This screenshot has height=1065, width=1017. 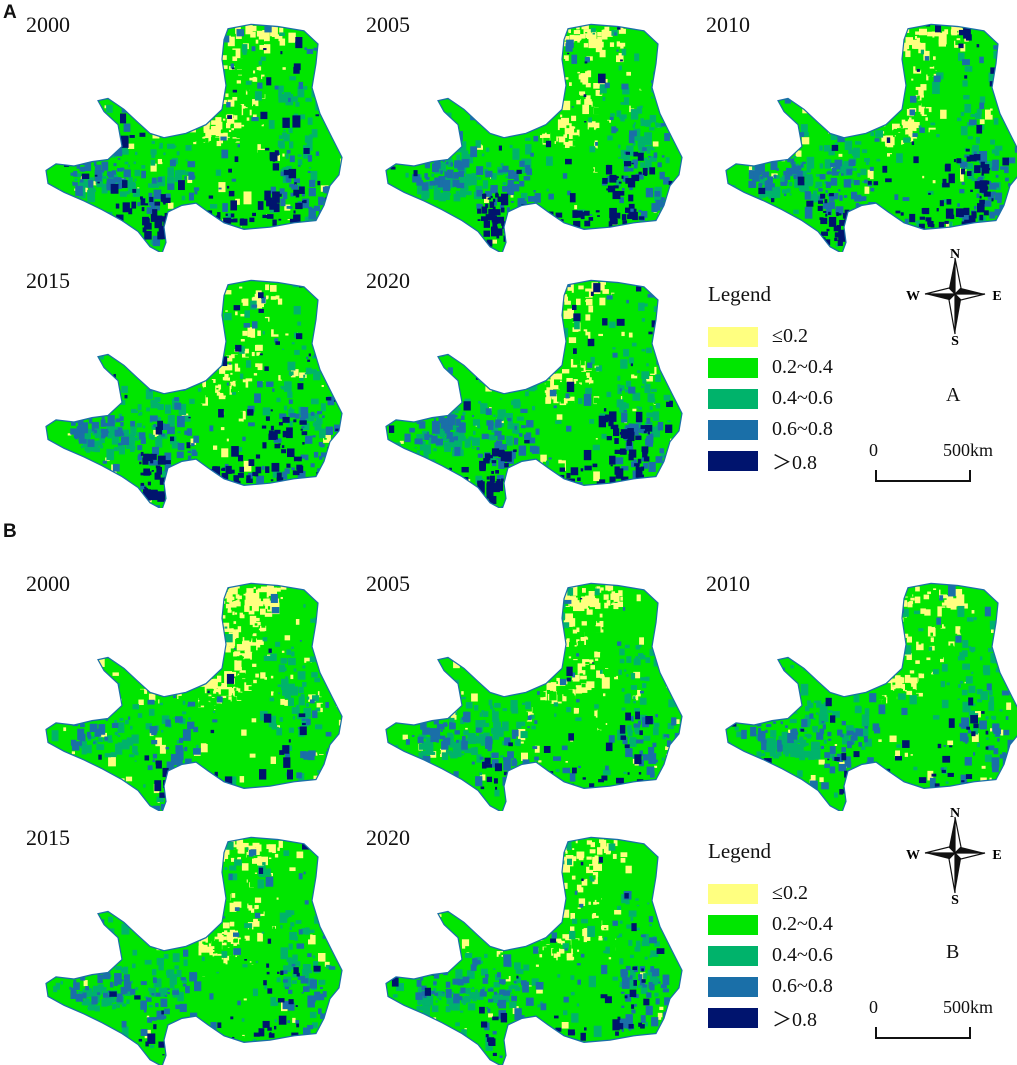 I want to click on panel-letter: B, so click(x=10, y=532).